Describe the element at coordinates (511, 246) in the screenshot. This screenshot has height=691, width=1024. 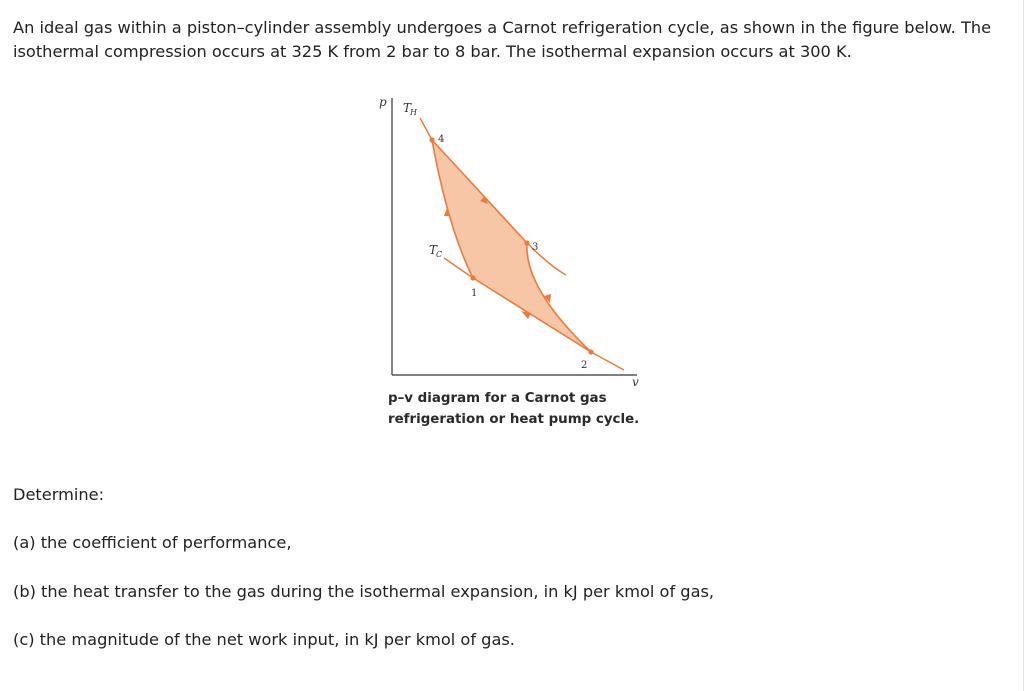
I see `cycle-region` at that location.